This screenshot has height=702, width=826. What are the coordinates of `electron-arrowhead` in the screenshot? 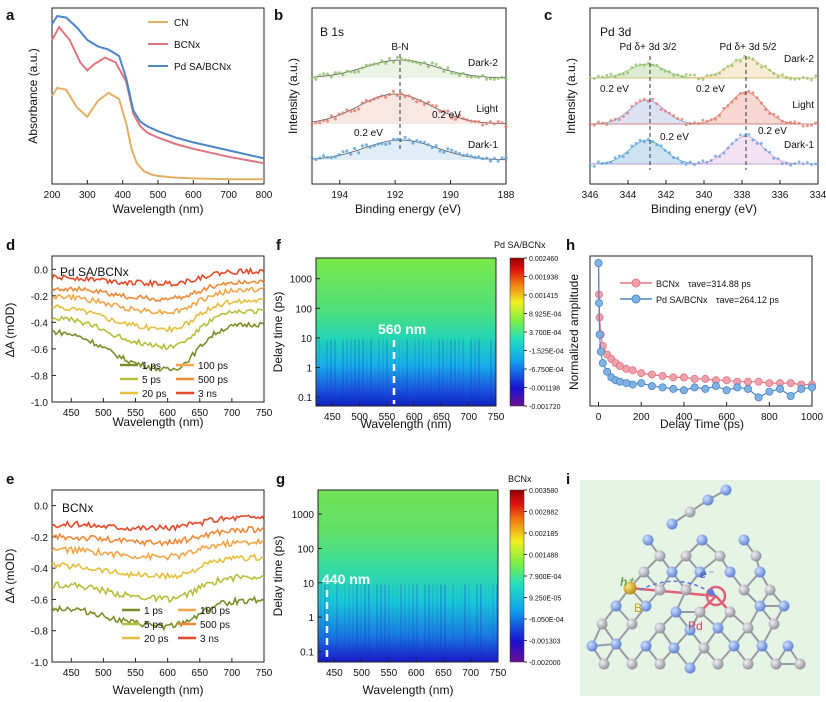 It's located at (711, 592).